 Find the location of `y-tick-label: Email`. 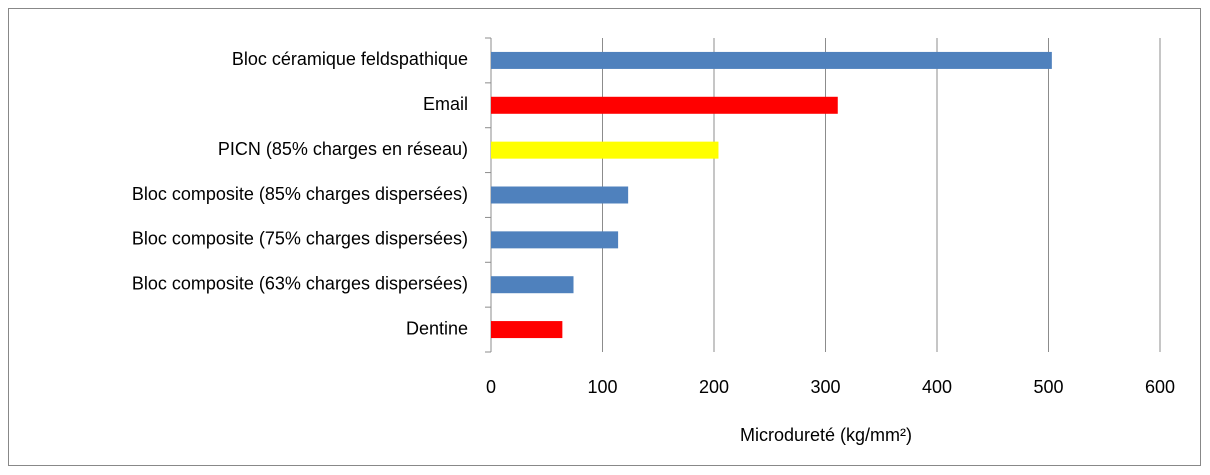

y-tick-label: Email is located at coordinates (445, 104).